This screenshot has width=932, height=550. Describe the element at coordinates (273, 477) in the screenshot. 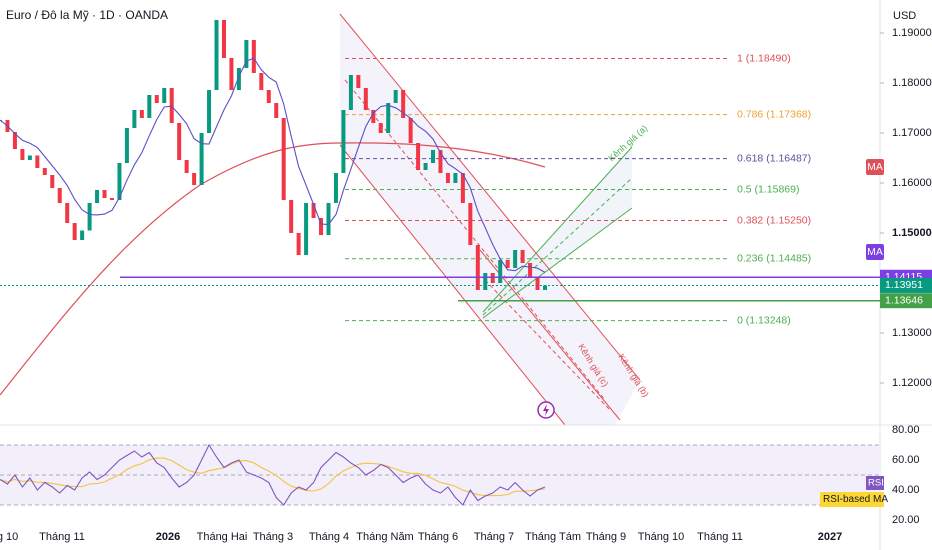

I see `rsi-ma-line` at that location.